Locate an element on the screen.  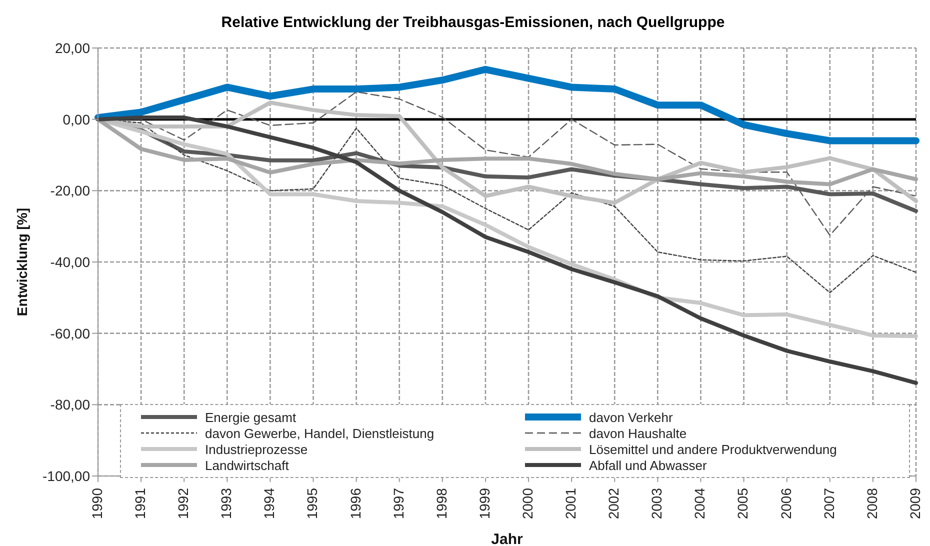
x-tick-label: 1995 is located at coordinates (312, 504).